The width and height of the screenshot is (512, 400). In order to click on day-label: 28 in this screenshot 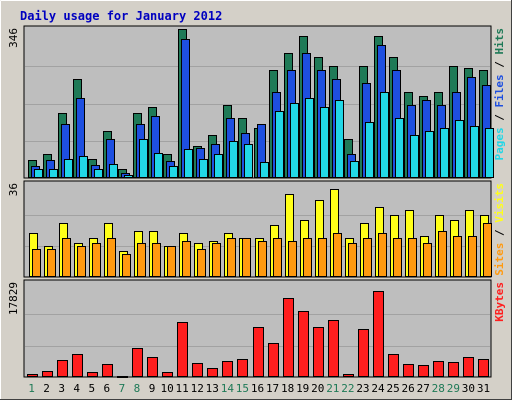, I will do `click(438, 388)`.